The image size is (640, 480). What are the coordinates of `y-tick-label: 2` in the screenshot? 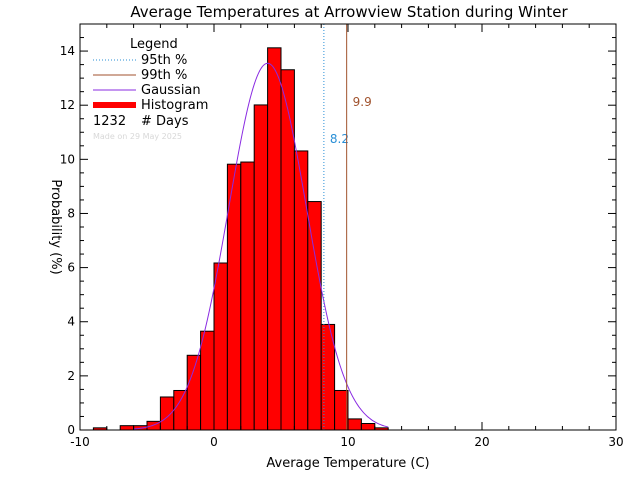 It's located at (71, 376).